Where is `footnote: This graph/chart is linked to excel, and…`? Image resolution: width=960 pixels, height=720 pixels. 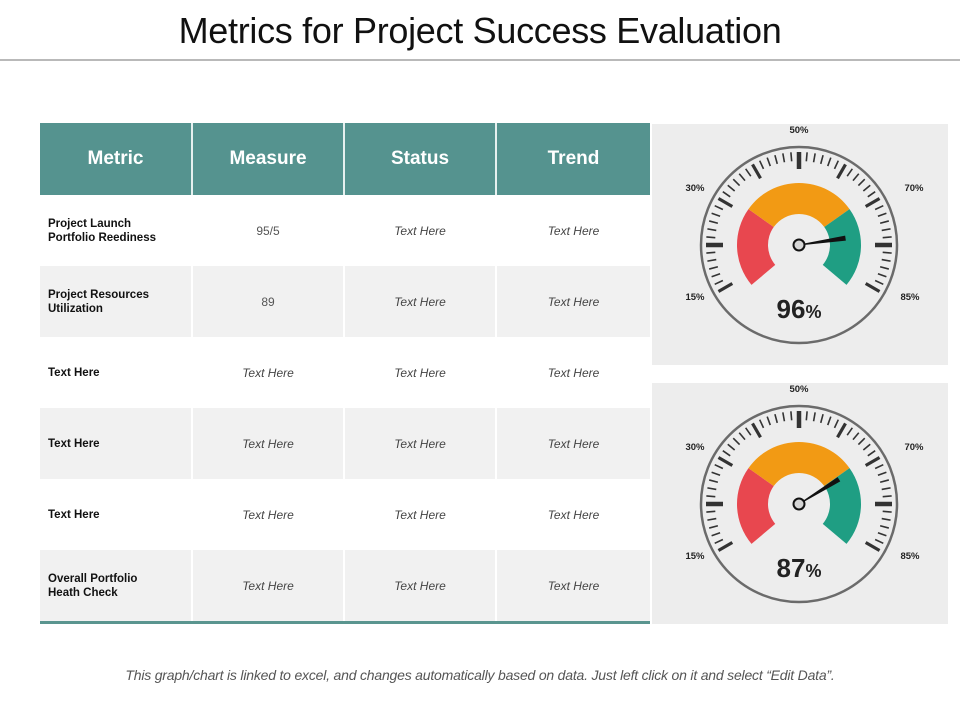
footnote: This graph/chart is linked to excel, and… is located at coordinates (480, 675).